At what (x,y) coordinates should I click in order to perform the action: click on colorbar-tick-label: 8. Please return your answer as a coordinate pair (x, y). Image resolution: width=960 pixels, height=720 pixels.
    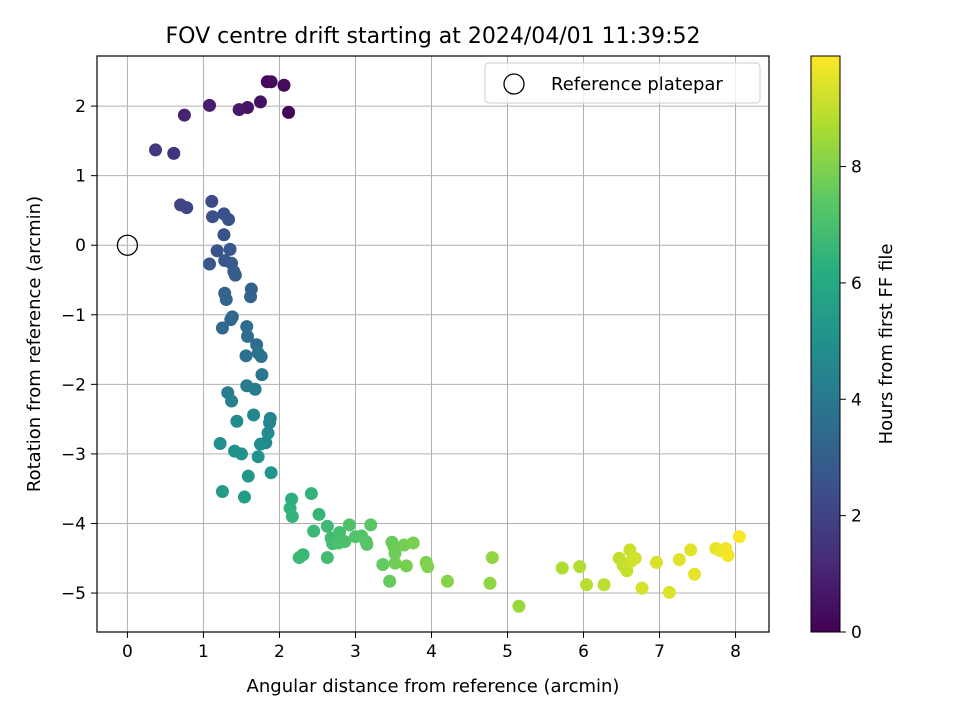
    Looking at the image, I should click on (856, 168).